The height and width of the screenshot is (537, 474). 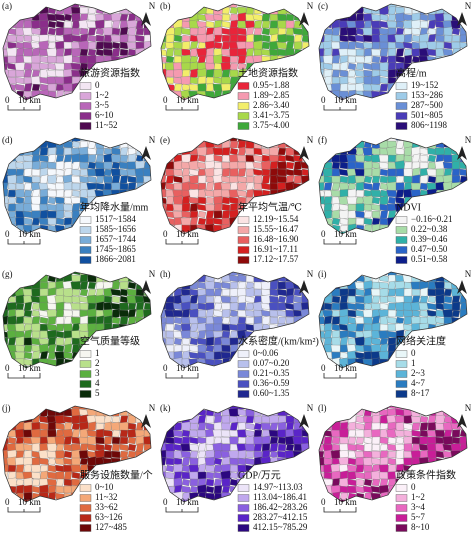 I want to click on scale-label: 10 km, so click(x=345, y=234).